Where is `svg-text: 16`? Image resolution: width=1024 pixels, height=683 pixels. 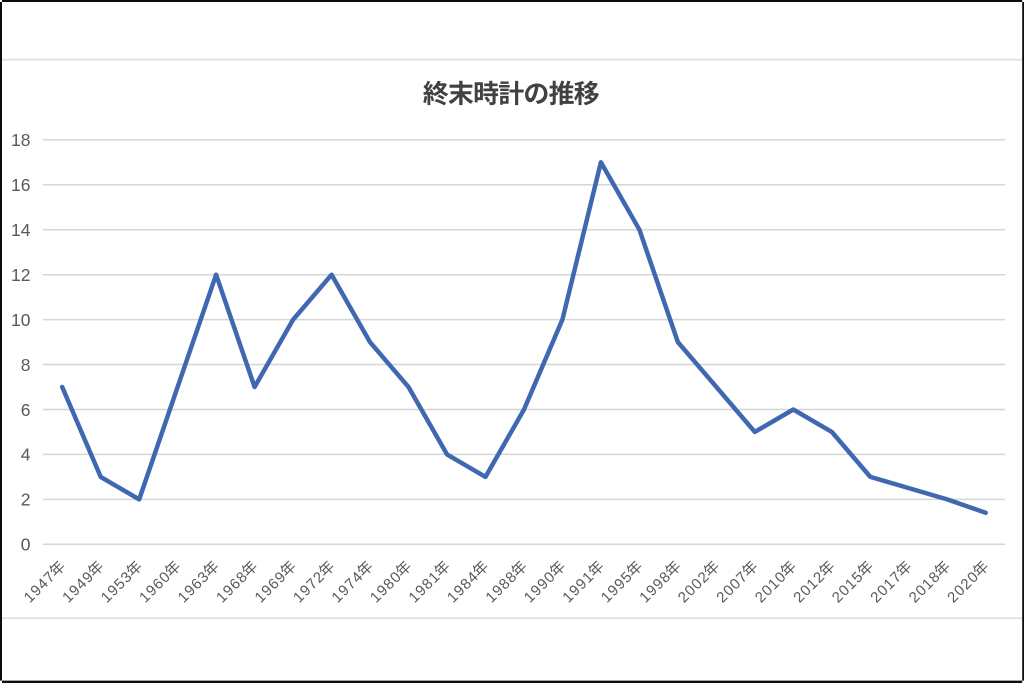
svg-text: 16 is located at coordinates (20, 185).